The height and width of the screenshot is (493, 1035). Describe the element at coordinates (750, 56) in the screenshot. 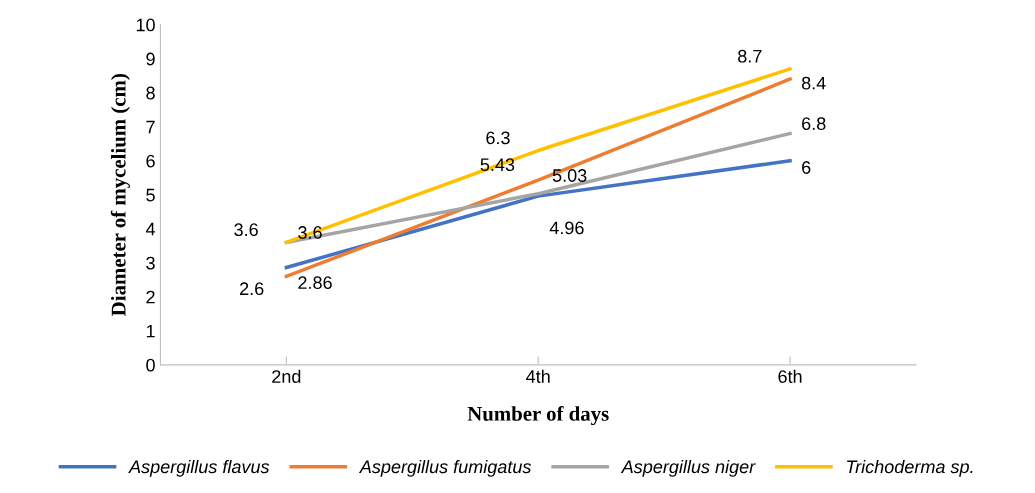

I see `data-label: 8.7` at that location.